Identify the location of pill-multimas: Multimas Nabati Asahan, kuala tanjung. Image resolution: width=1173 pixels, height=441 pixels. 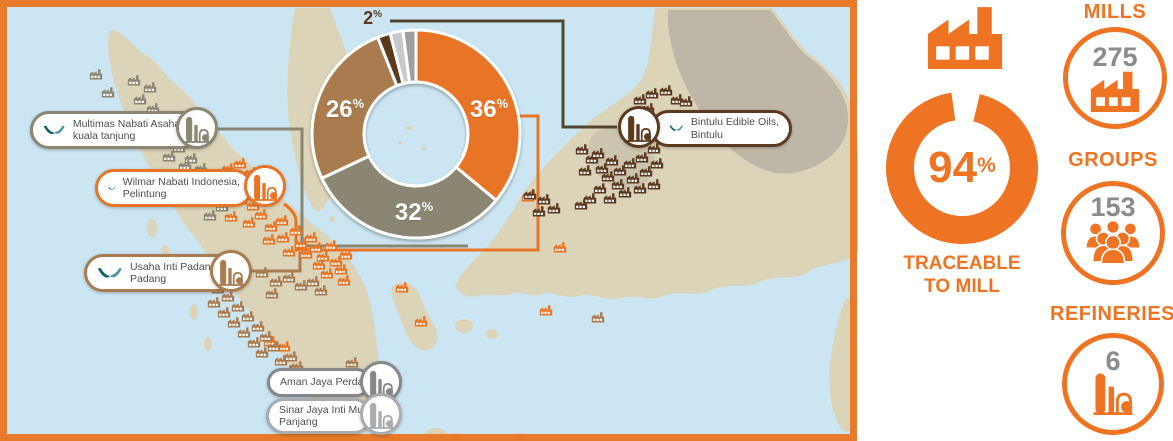
(116, 130).